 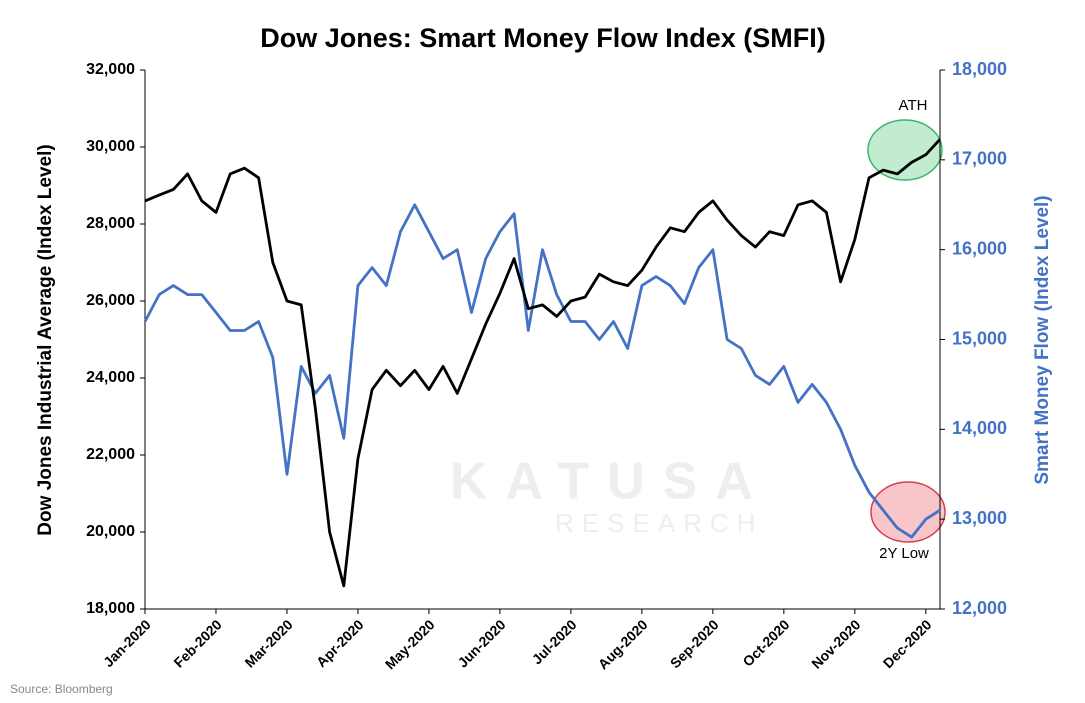 I want to click on y-tick-label: 24,000, so click(x=110, y=377).